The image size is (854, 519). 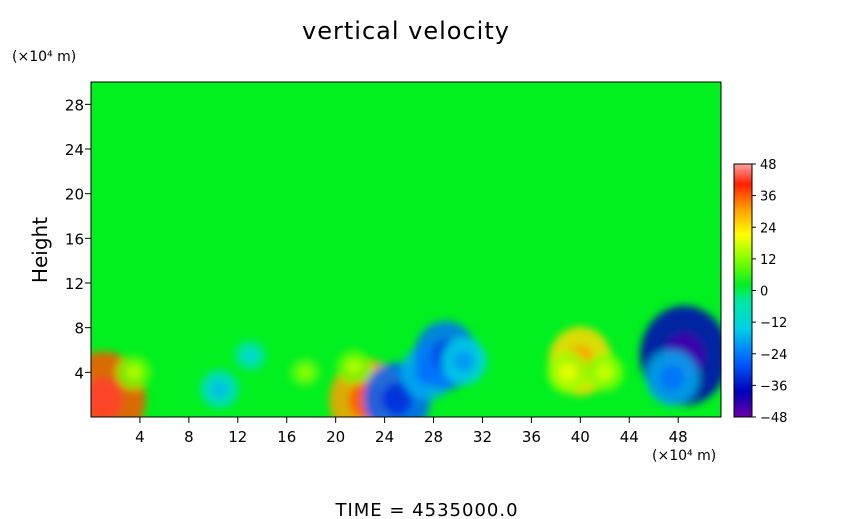 I want to click on colorbar-tick-label: 0, so click(x=764, y=292).